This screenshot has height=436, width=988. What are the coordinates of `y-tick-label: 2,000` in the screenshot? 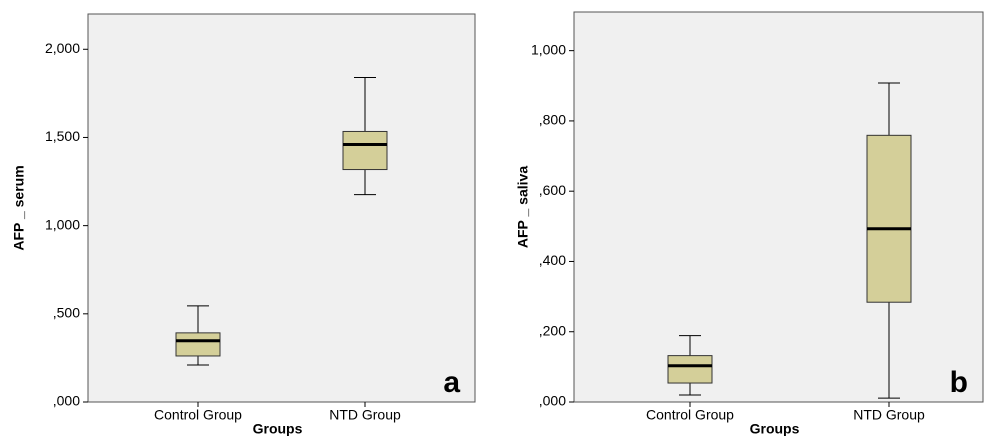 It's located at (62, 48).